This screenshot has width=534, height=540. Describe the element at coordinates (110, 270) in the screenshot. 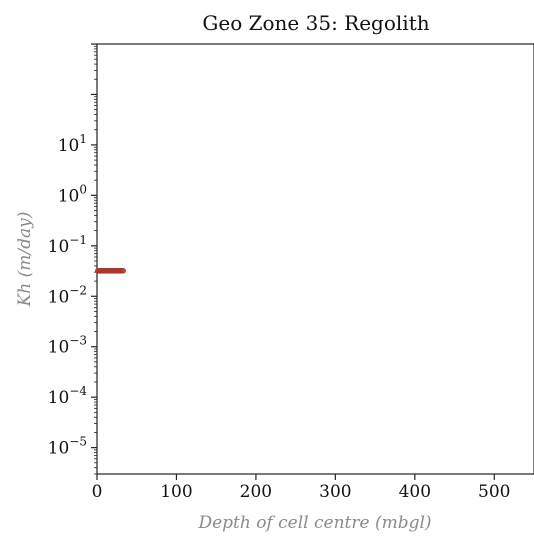

I see `data-series` at that location.